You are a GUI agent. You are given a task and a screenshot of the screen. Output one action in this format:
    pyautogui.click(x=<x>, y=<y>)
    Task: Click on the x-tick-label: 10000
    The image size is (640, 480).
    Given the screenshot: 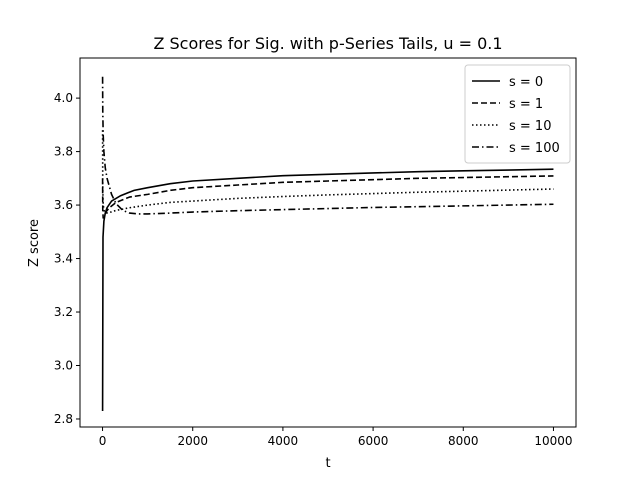 What is the action you would take?
    pyautogui.click(x=553, y=441)
    